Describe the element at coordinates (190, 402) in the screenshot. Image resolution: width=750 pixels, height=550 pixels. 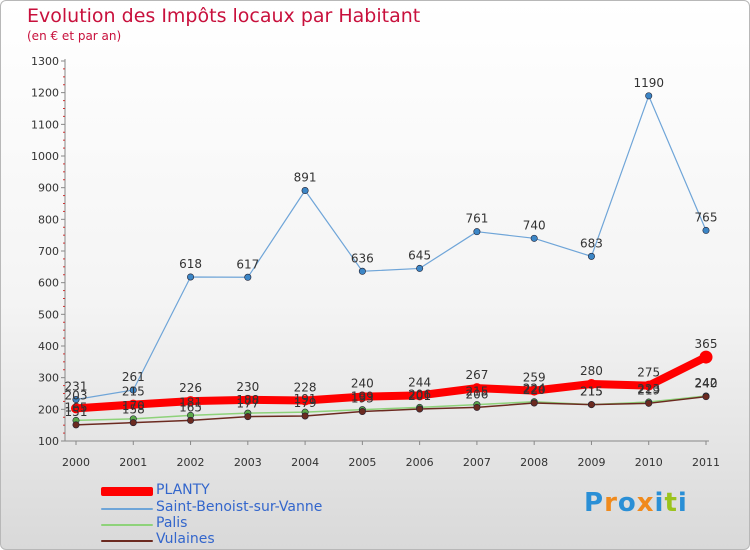
I see `data-label: 181` at that location.